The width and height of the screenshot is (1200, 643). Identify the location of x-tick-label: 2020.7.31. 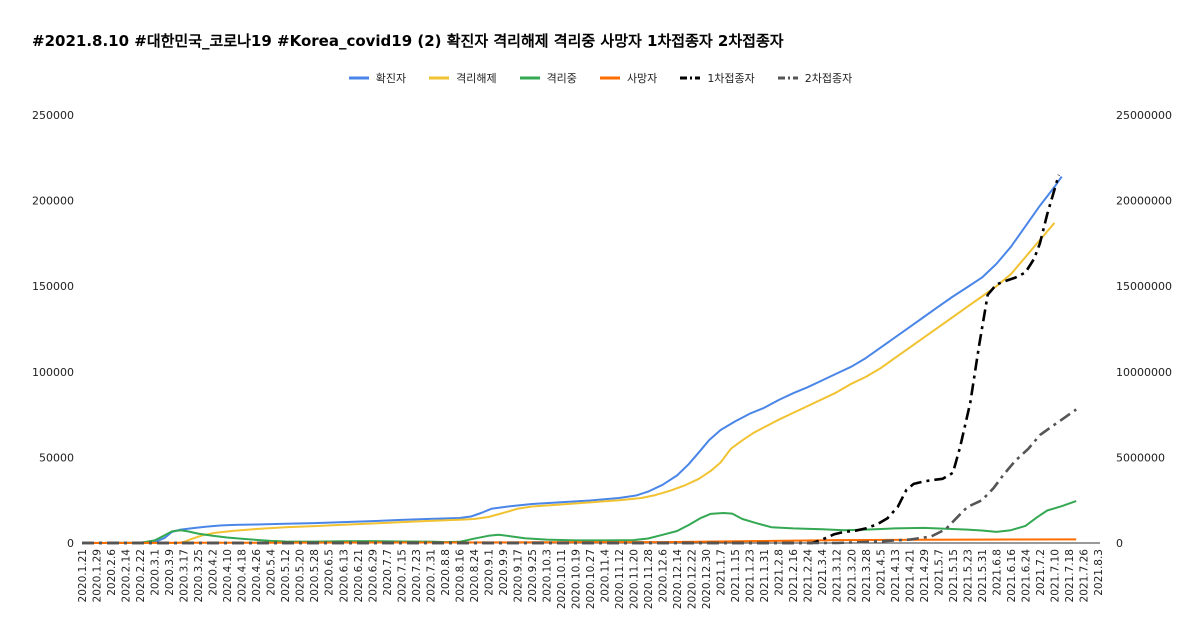
(431, 575).